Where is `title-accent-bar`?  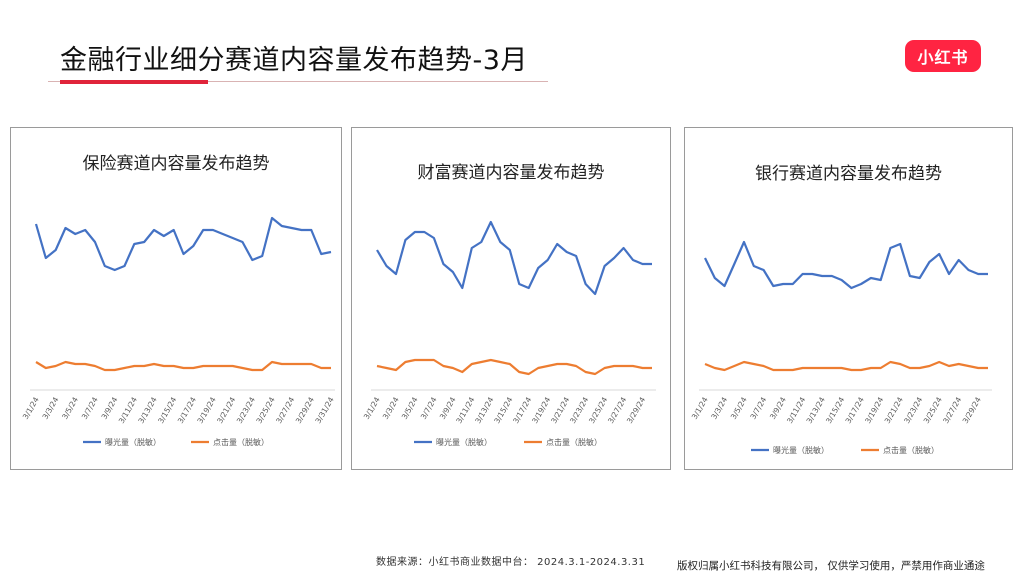
title-accent-bar is located at coordinates (134, 82).